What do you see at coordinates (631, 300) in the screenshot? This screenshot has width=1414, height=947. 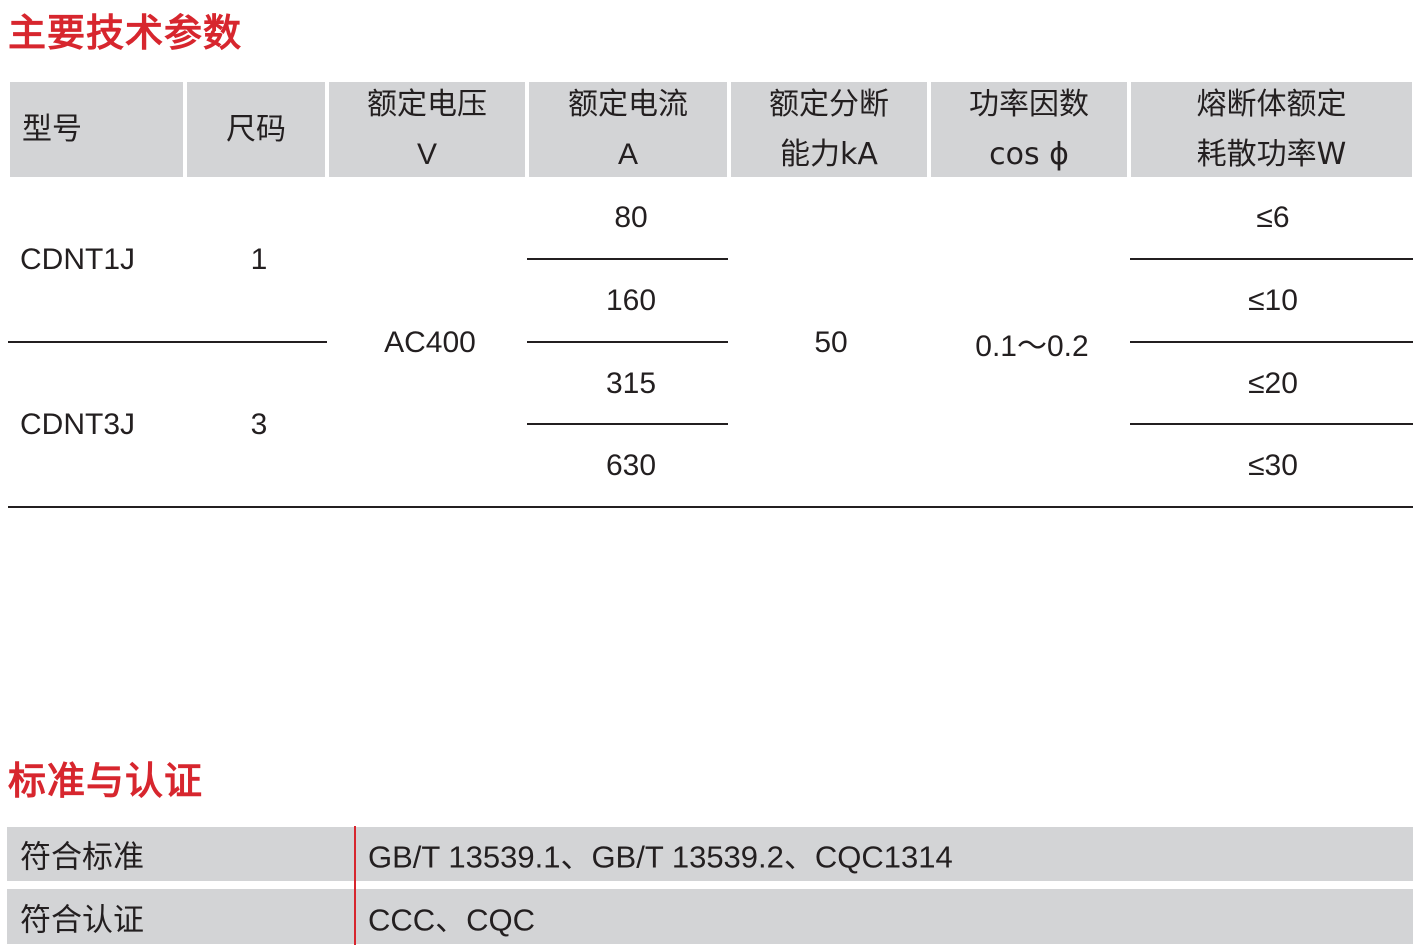 I see `current-cell: 160` at bounding box center [631, 300].